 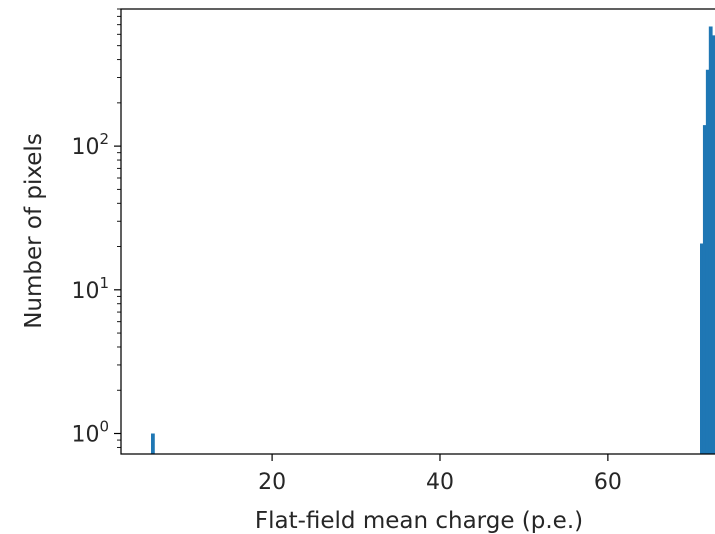 I want to click on y-tick-label: 10¹, so click(x=90, y=289).